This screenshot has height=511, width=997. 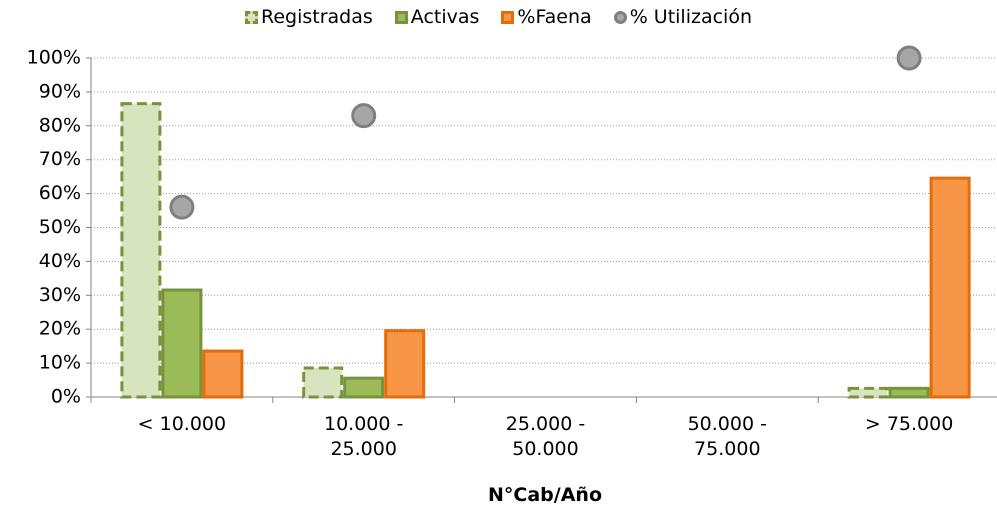 I want to click on x-tick-label: > 75.000, so click(x=909, y=424).